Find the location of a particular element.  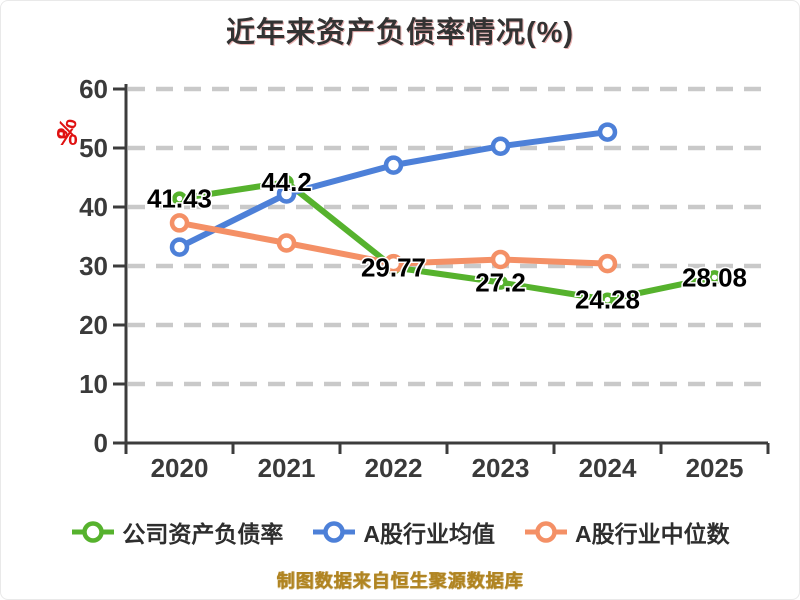

svg-text: 30 is located at coordinates (93, 266).